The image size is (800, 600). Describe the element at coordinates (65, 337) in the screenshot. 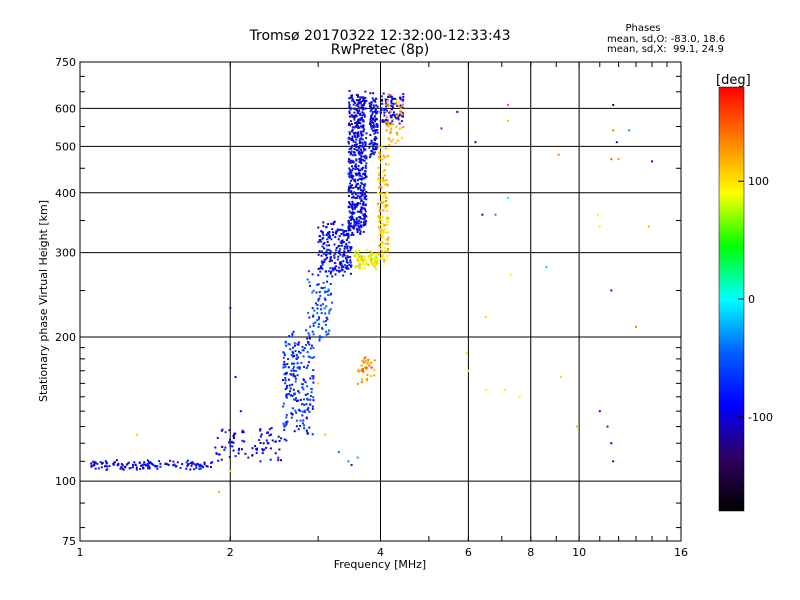

I see `y-tick-label: 200` at that location.